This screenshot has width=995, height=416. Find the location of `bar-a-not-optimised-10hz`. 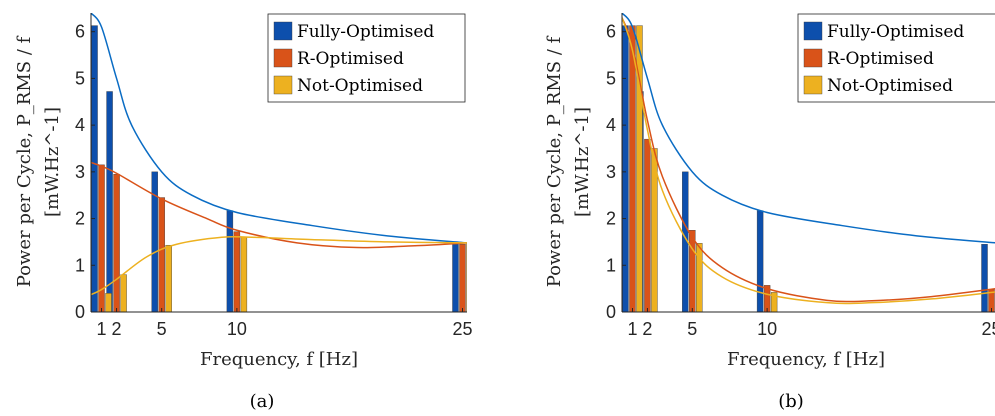

bar-a-not-optimised-10hz is located at coordinates (244, 274).